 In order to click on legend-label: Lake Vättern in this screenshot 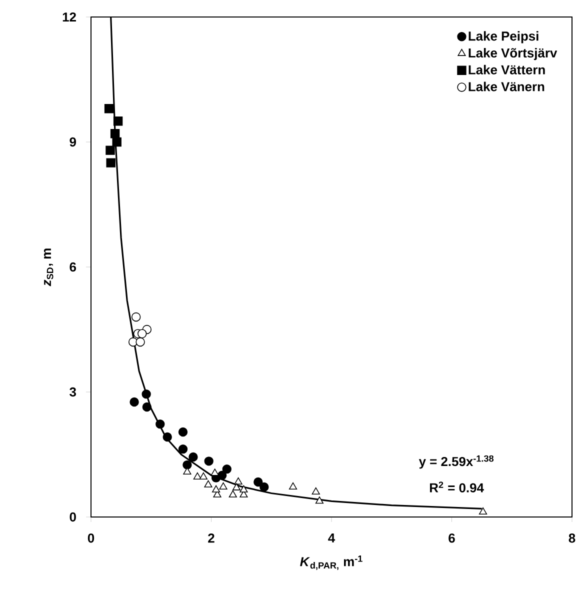, I will do `click(506, 69)`.